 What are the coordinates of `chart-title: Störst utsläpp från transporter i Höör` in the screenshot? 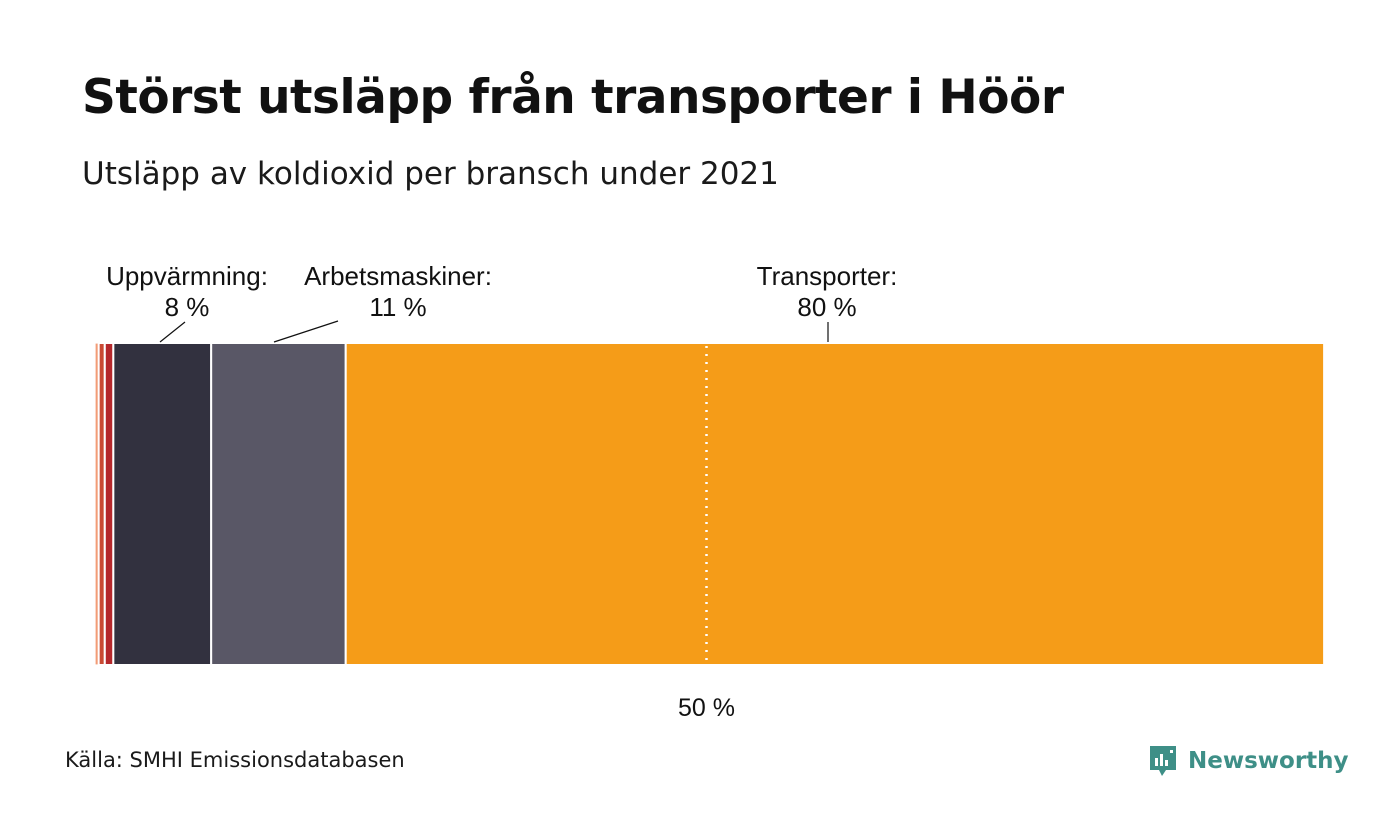 It's located at (573, 97).